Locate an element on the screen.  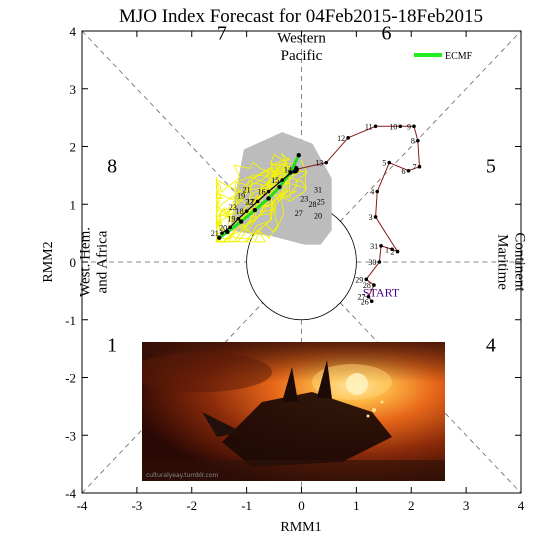
x-tick-label: -3 is located at coordinates (136, 505).